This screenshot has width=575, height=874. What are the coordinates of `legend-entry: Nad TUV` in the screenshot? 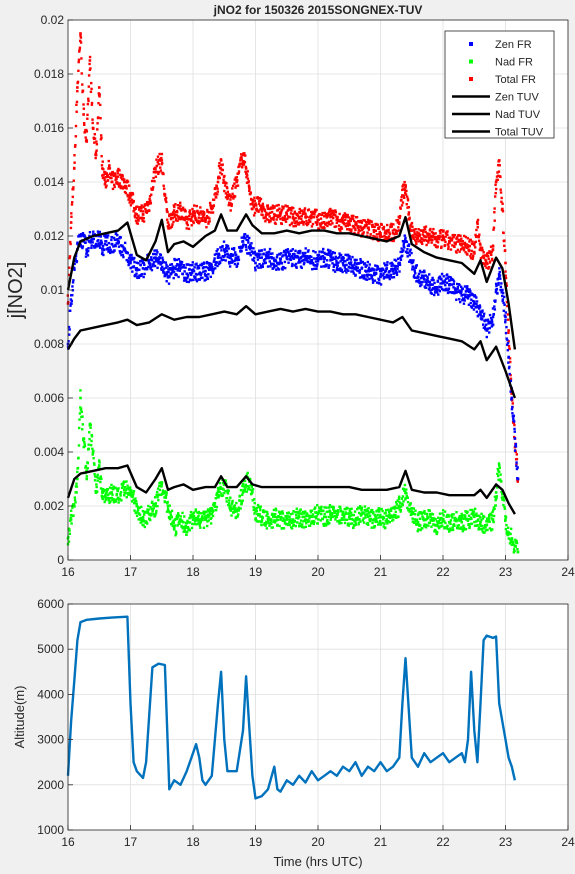 It's located at (496, 115).